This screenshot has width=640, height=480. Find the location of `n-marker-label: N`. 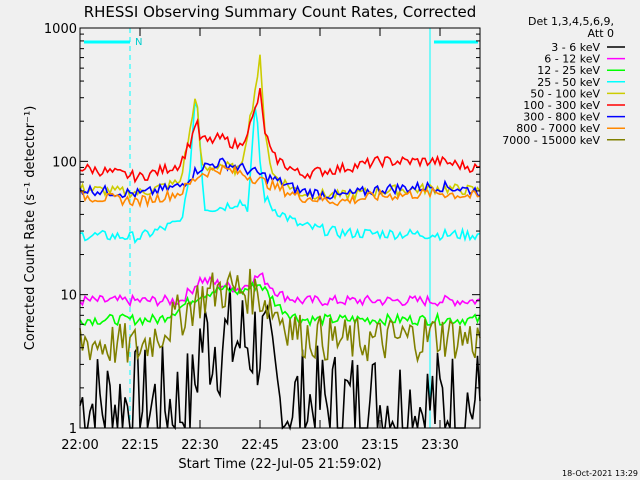

n-marker-label: N is located at coordinates (138, 42).